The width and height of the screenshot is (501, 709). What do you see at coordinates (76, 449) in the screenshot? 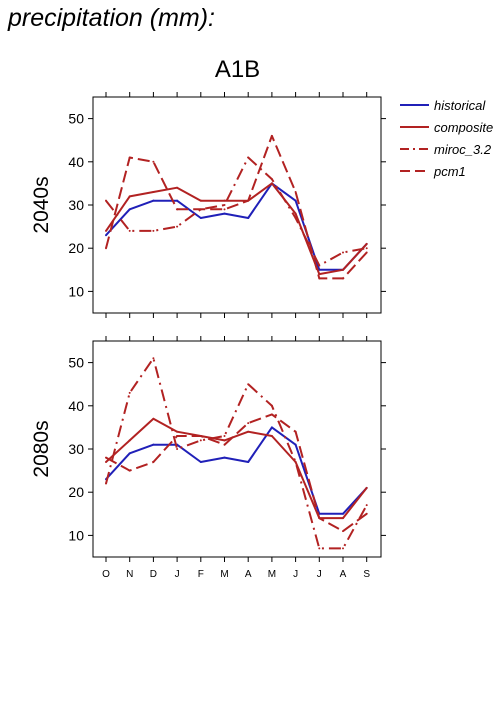
I see `y-tick-label: 30` at bounding box center [76, 449].